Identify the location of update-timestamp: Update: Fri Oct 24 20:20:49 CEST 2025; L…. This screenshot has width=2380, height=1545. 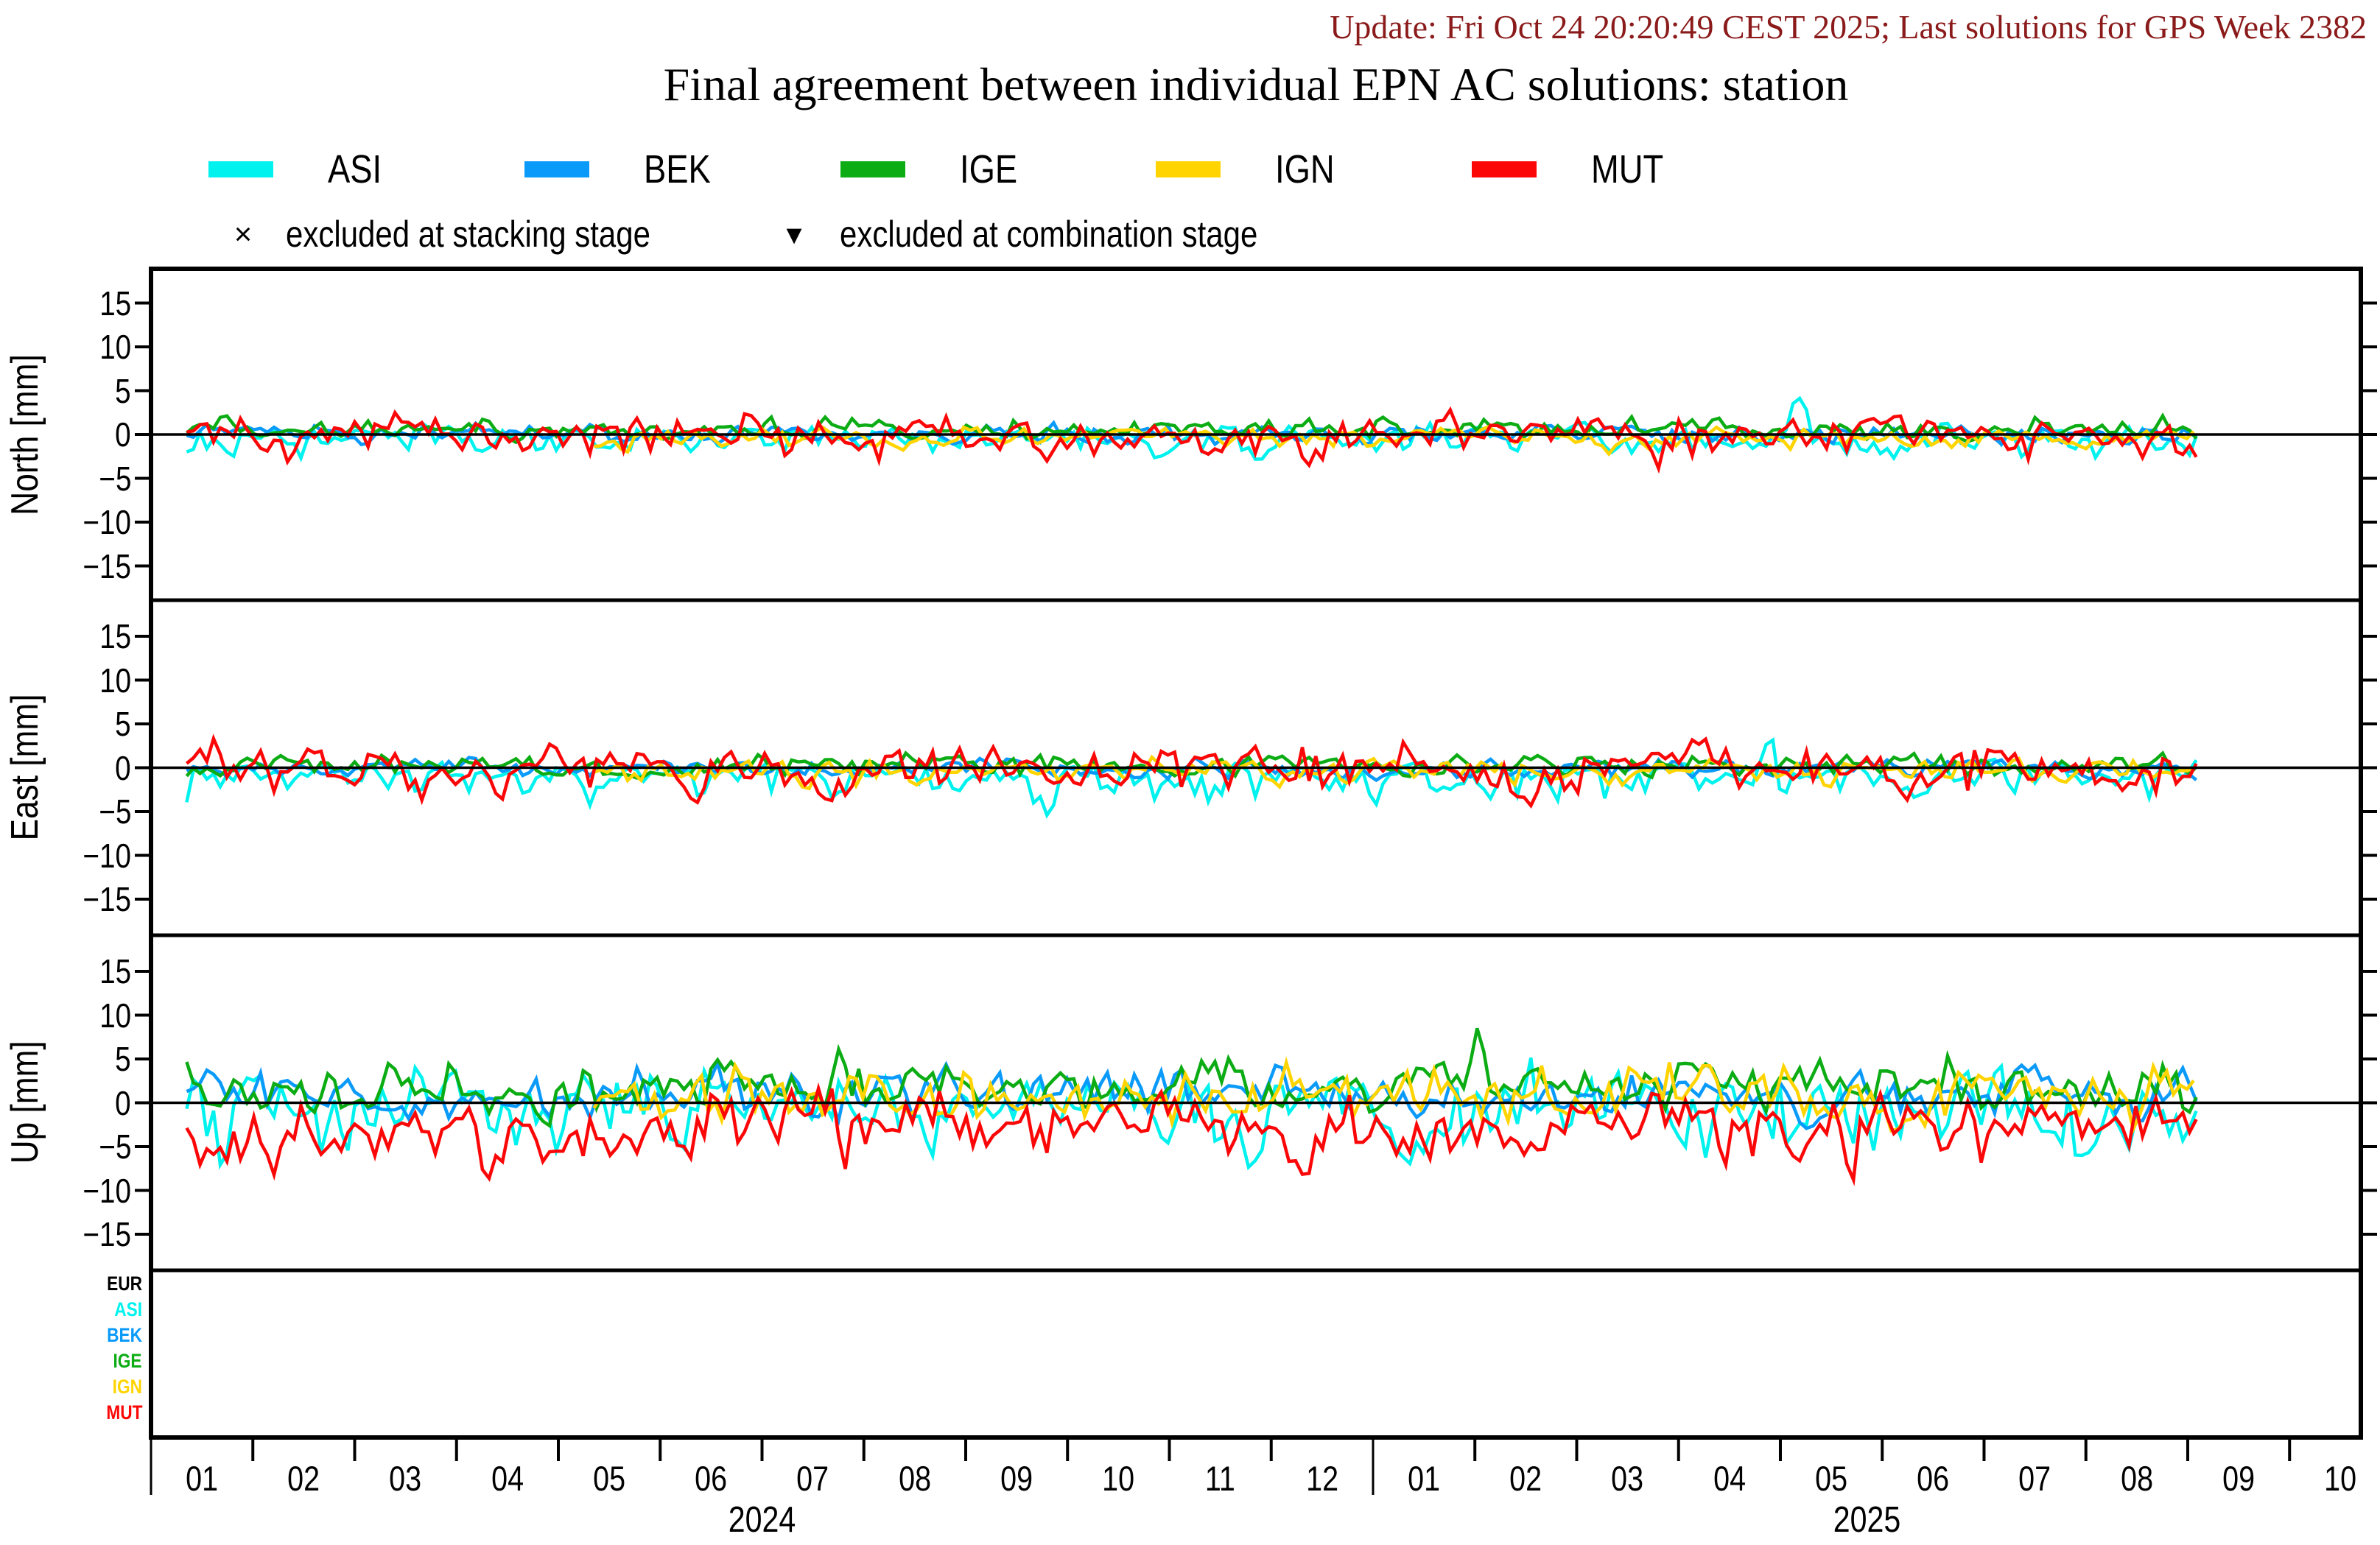
(1848, 27).